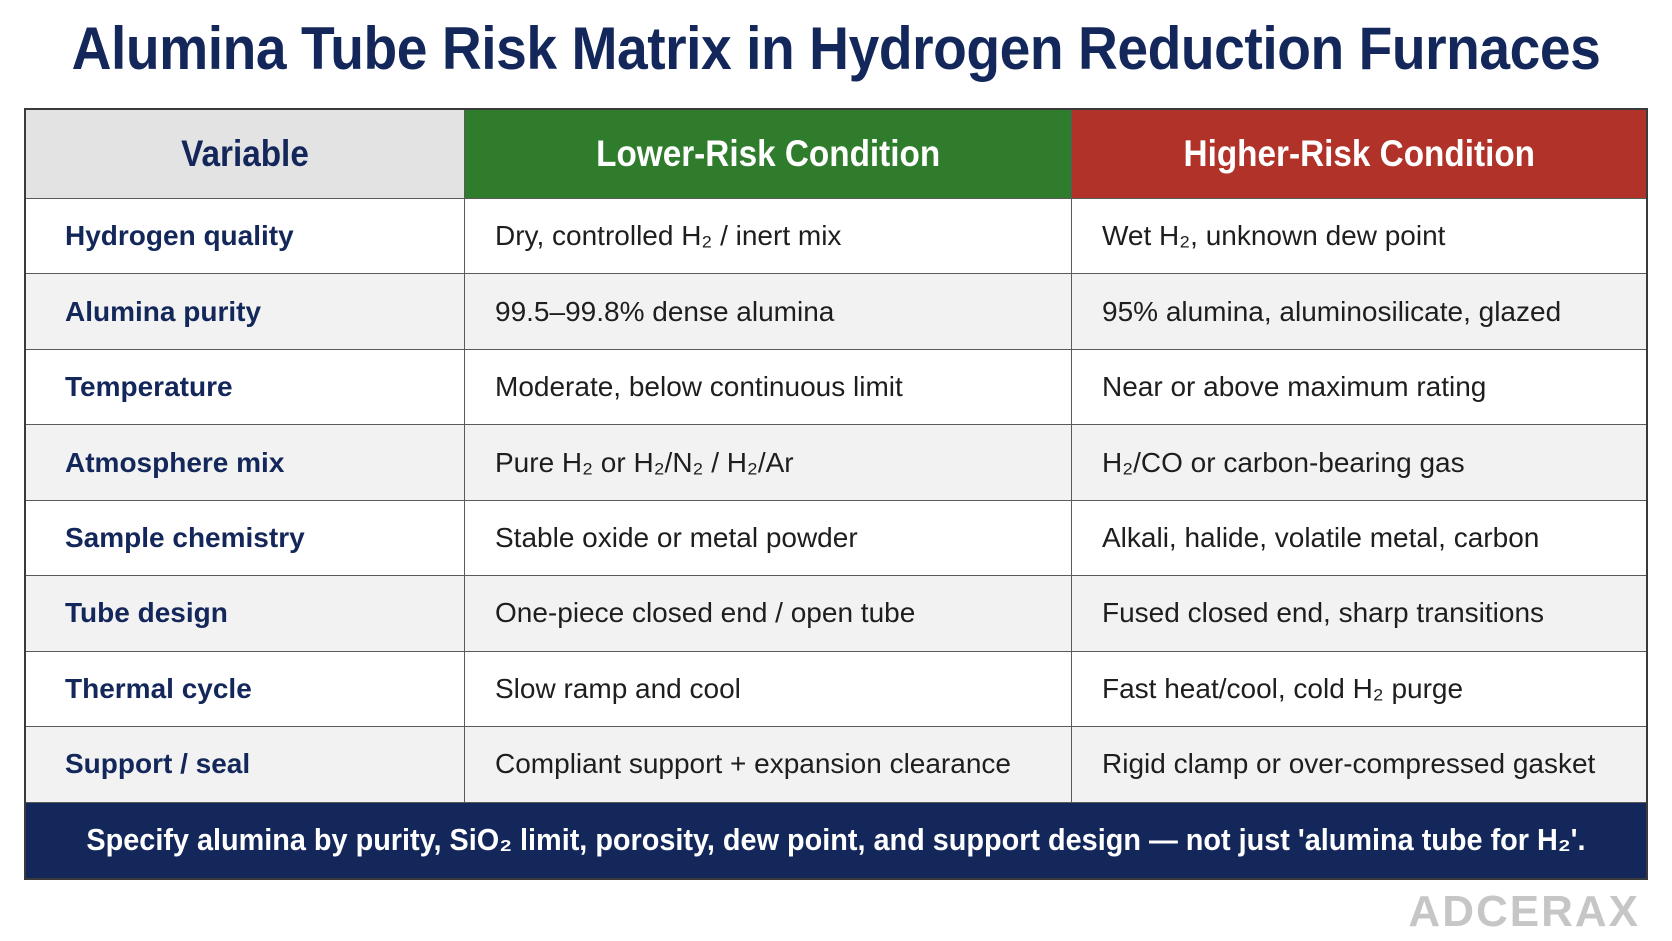 This screenshot has height=941, width=1672. What do you see at coordinates (1359, 764) in the screenshot?
I see `higher-risk-cell: Rigid clamp or over-compressed gasket` at bounding box center [1359, 764].